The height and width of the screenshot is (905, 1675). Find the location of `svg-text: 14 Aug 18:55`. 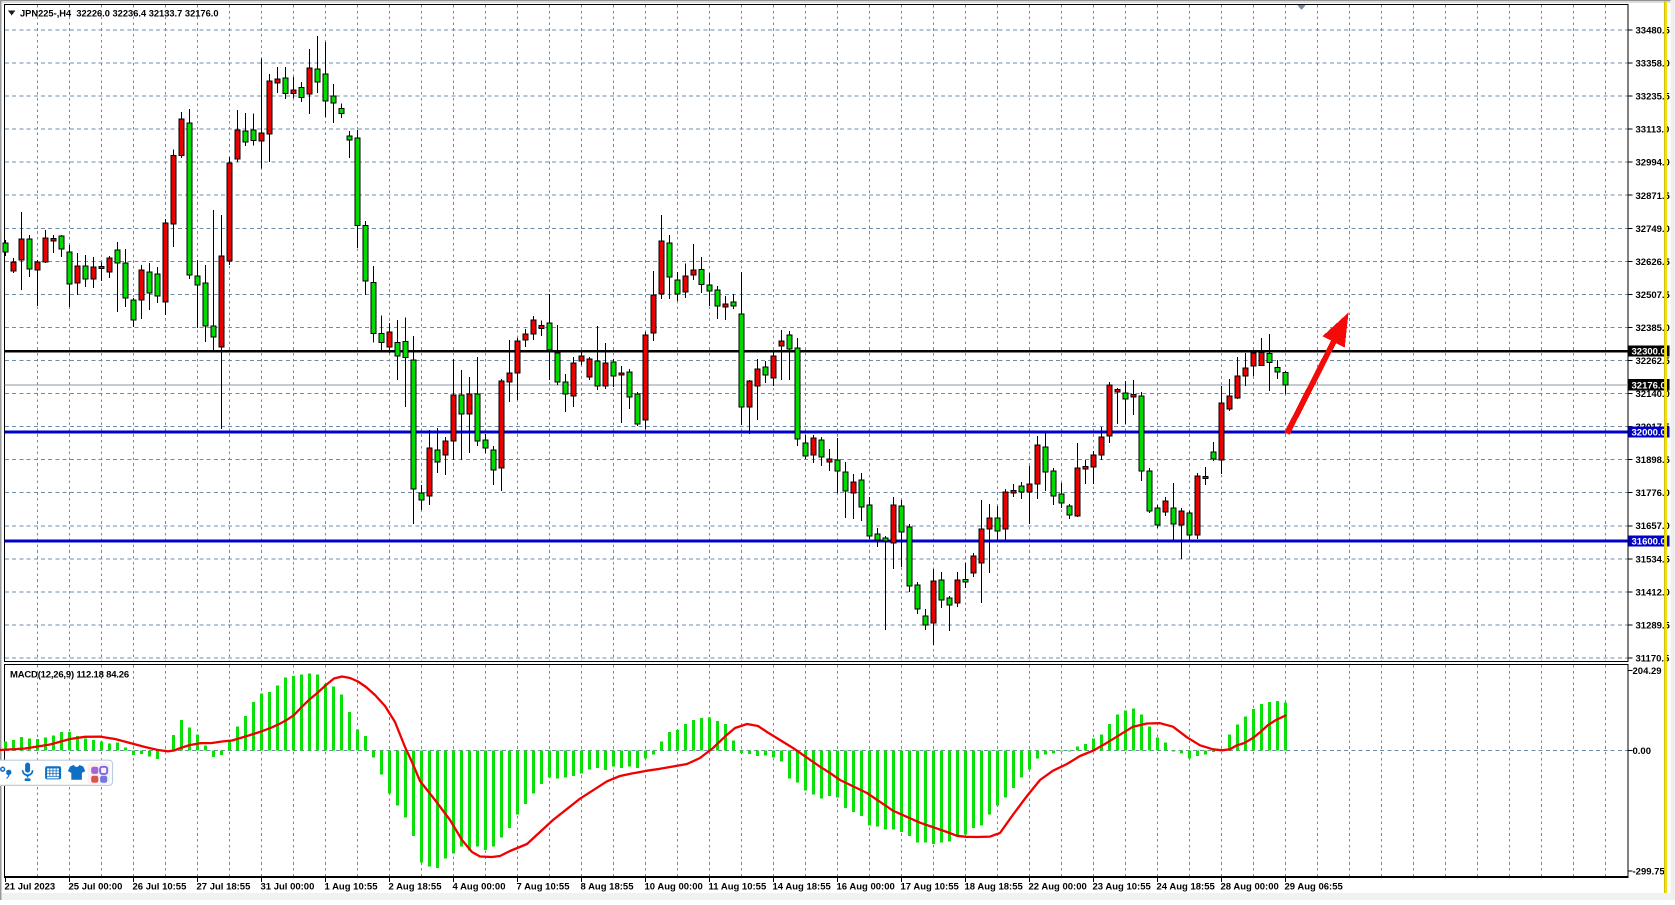

svg-text: 14 Aug 18:55 is located at coordinates (802, 887).